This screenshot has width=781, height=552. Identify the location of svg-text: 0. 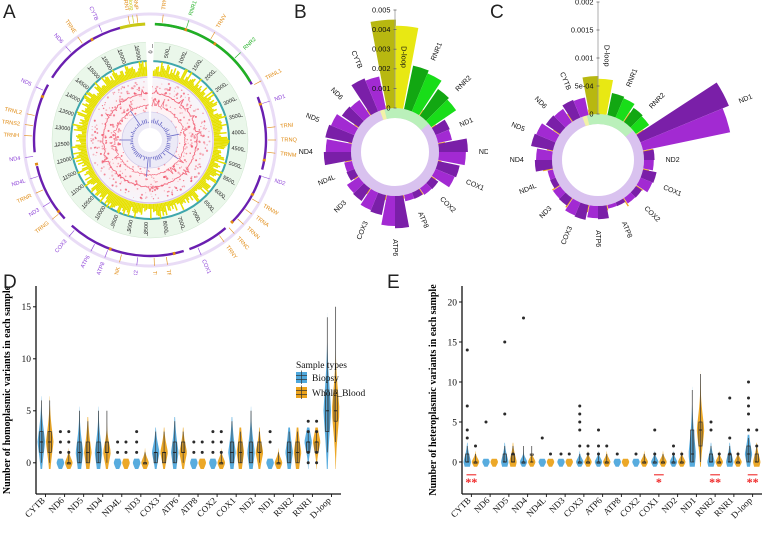
(454, 463).